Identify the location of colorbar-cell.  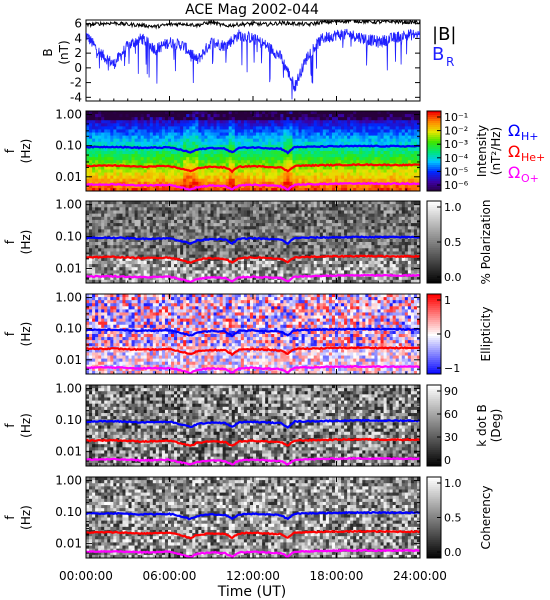
(434, 190).